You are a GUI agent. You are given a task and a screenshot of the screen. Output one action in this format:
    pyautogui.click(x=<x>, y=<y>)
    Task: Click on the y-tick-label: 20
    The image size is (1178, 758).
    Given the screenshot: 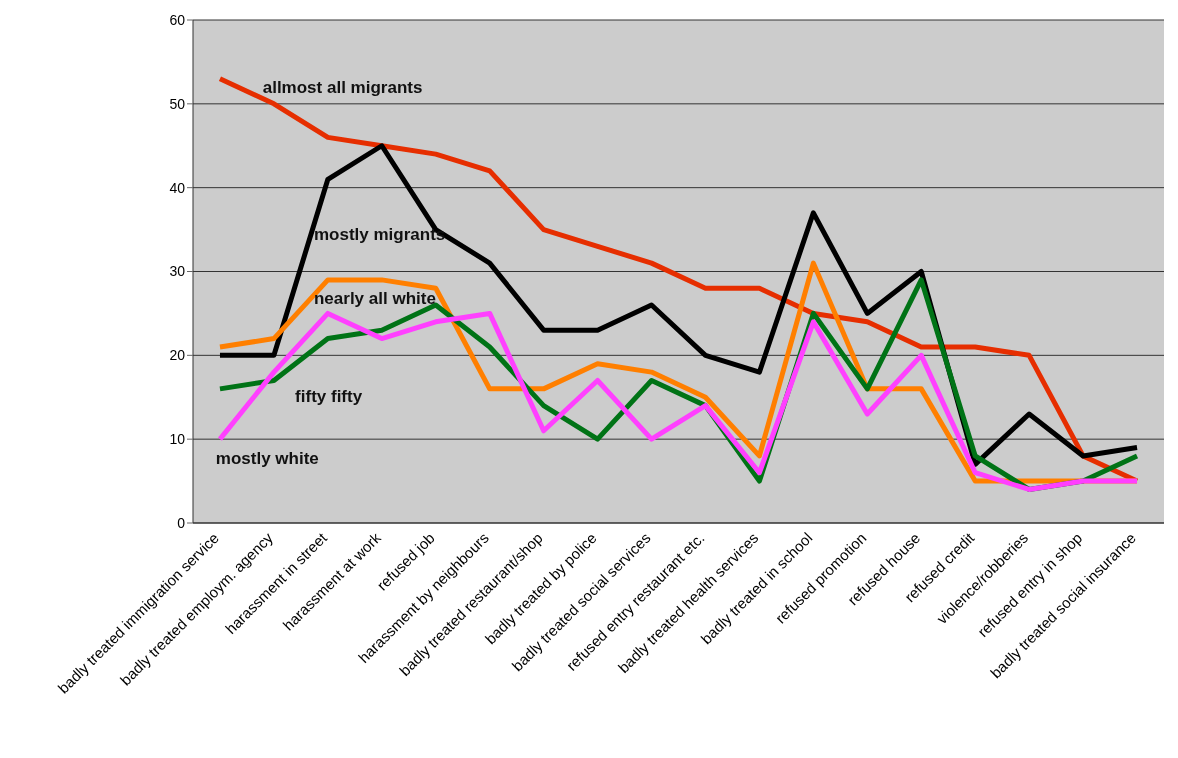 What is the action you would take?
    pyautogui.click(x=177, y=355)
    